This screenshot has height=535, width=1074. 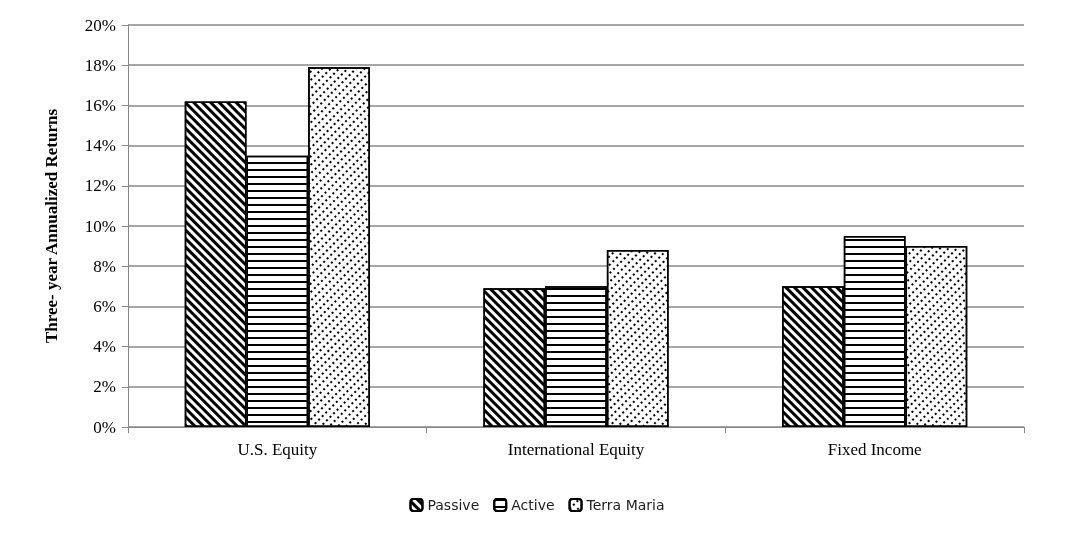 I want to click on y-tick-label: 4%, so click(x=104, y=347).